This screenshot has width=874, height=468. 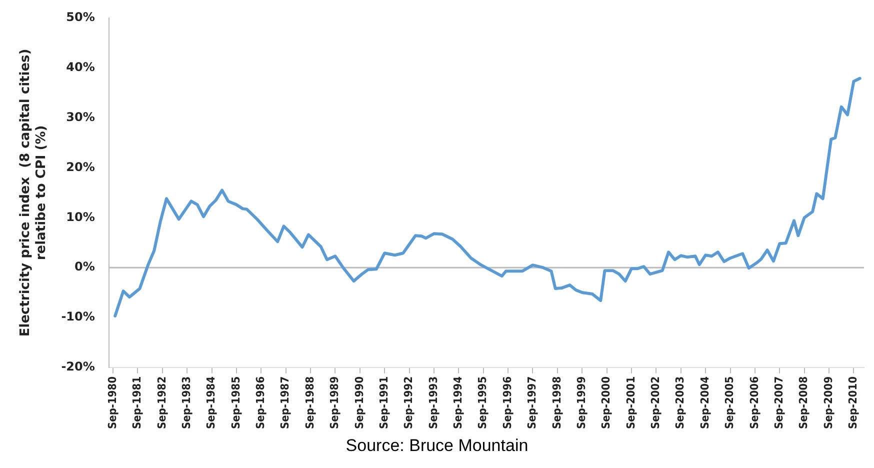 What do you see at coordinates (581, 402) in the screenshot?
I see `x-tick-label: Sep-1999` at bounding box center [581, 402].